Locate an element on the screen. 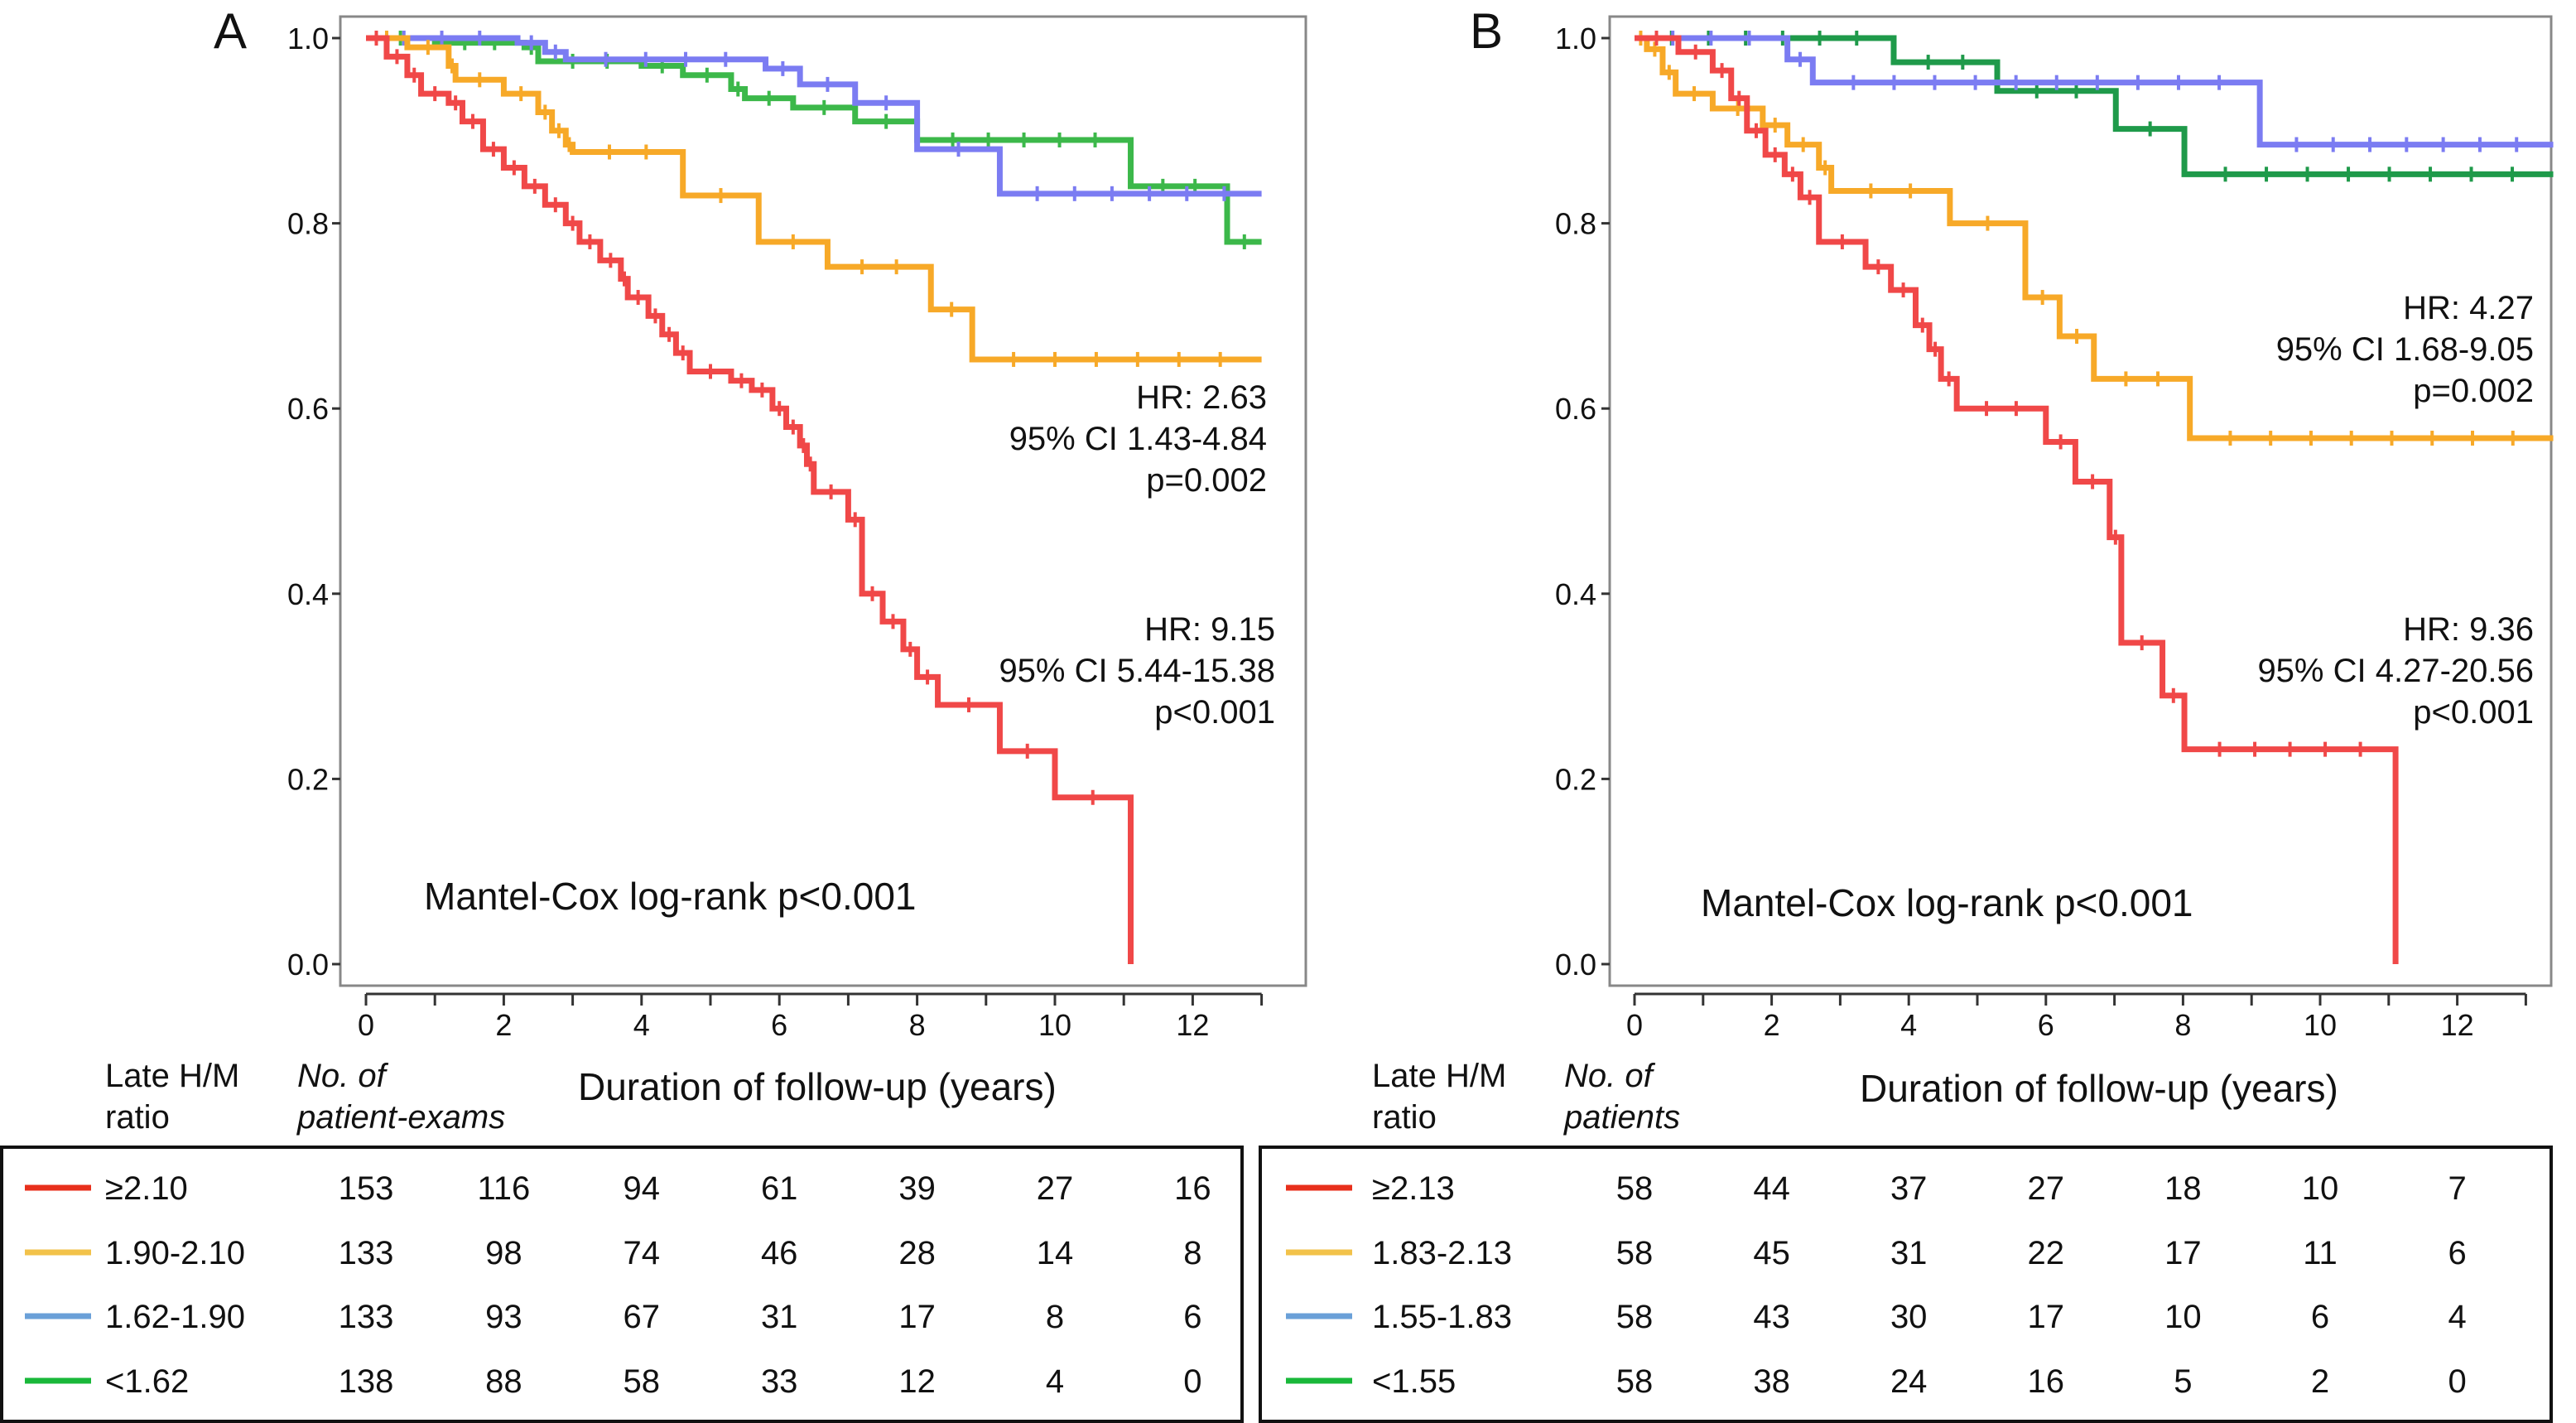  col1-header-b-line2: ratio is located at coordinates (1404, 1117).